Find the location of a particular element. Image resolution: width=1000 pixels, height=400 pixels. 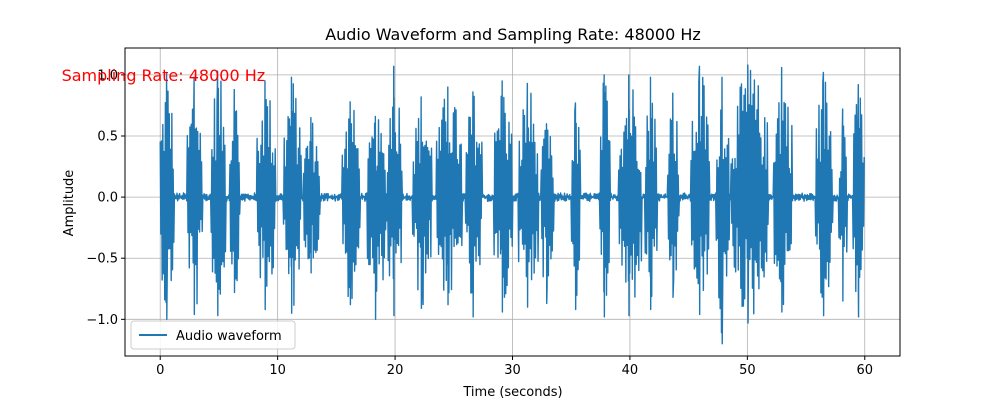

y-tick-label: −1.0 is located at coordinates (102, 320).